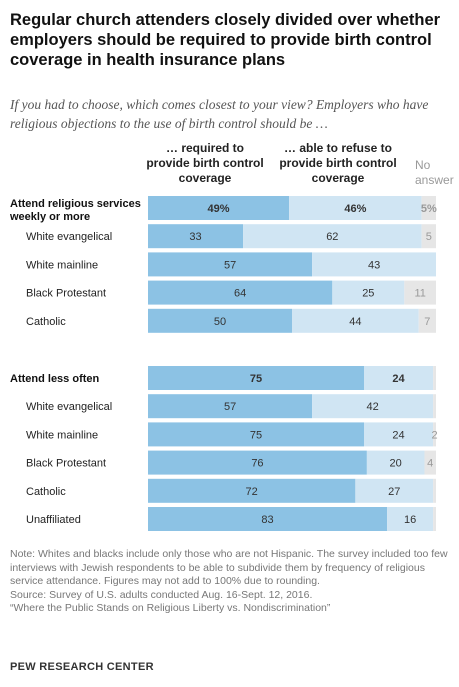 This screenshot has width=459, height=687. I want to click on bar-row: Catholic 72 27, so click(231, 490).